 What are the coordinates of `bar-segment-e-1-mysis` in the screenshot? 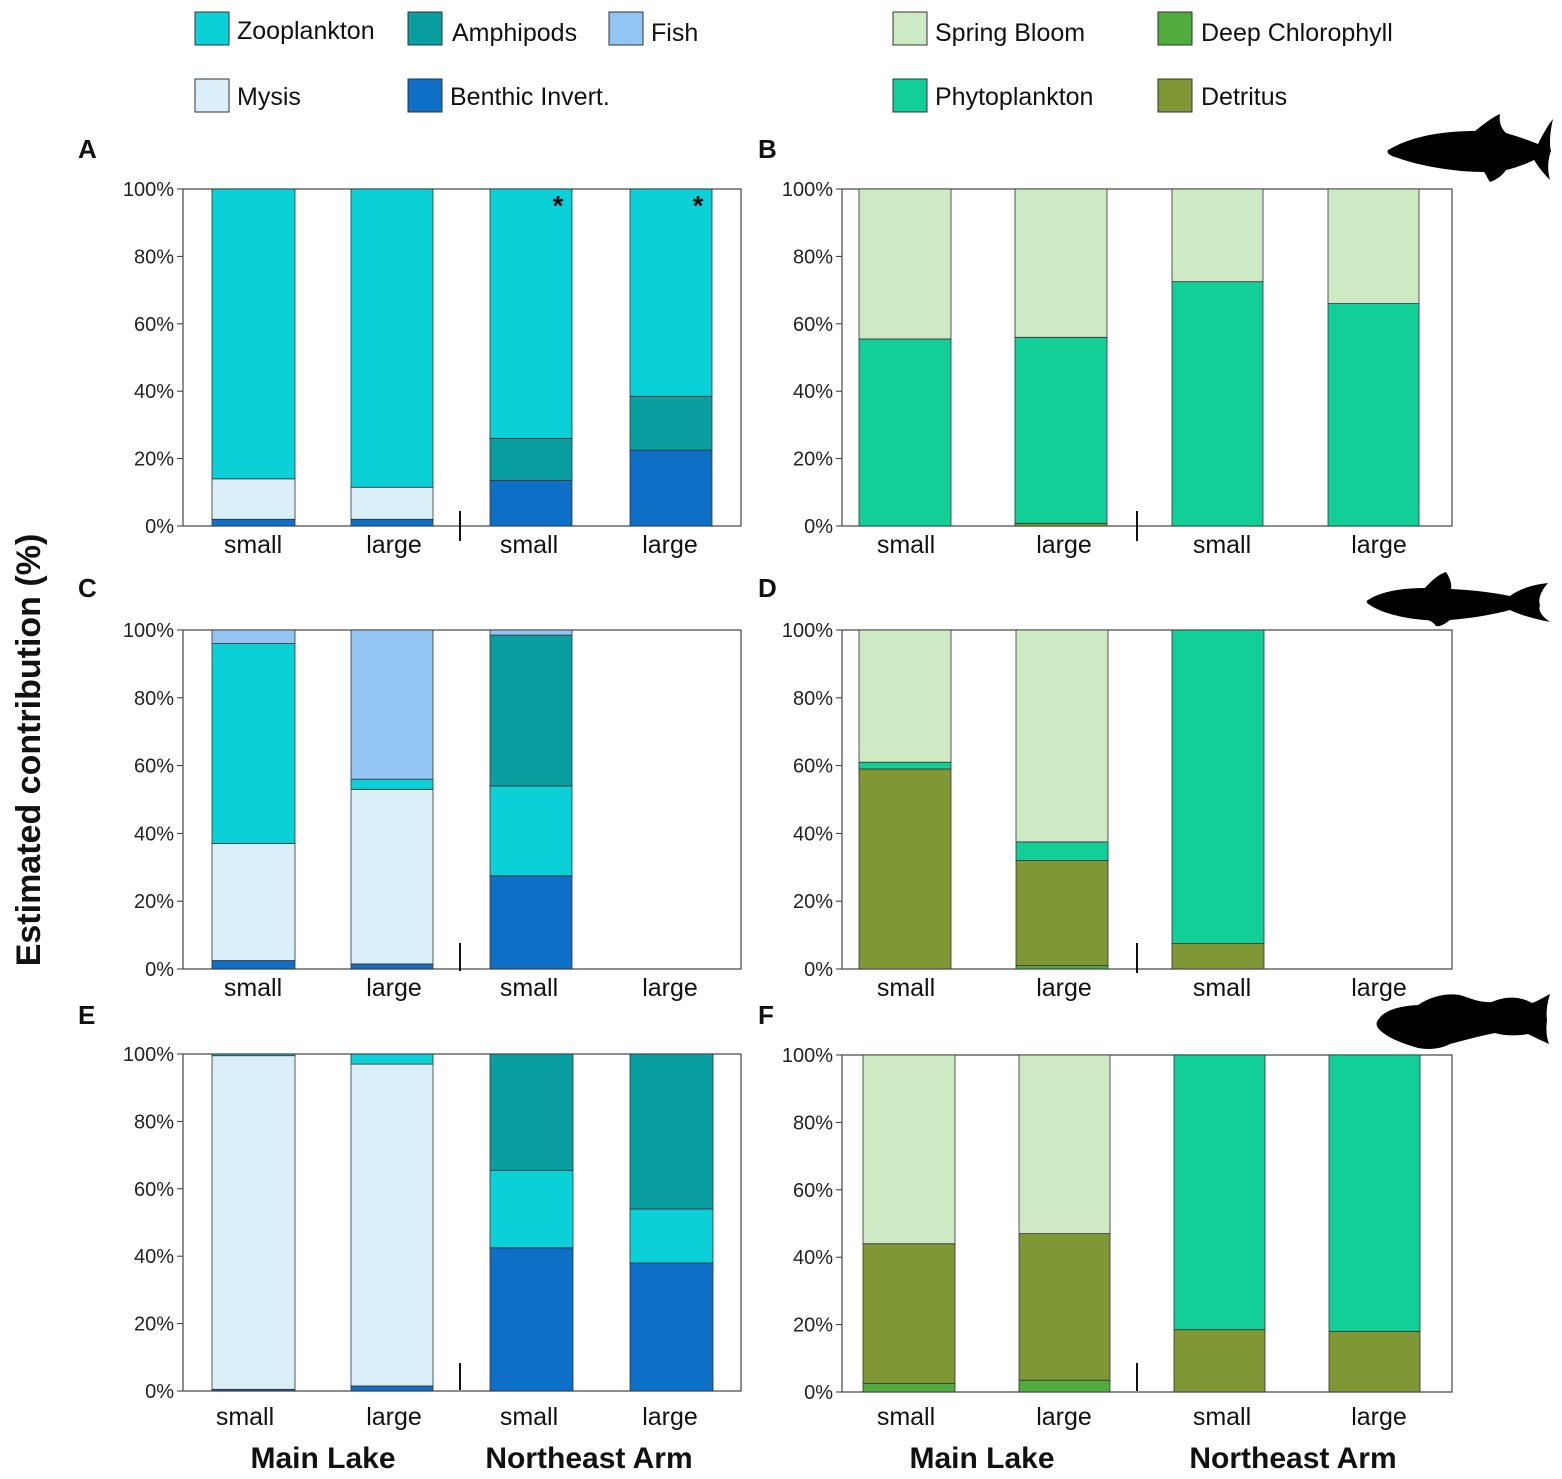 It's located at (253, 1222).